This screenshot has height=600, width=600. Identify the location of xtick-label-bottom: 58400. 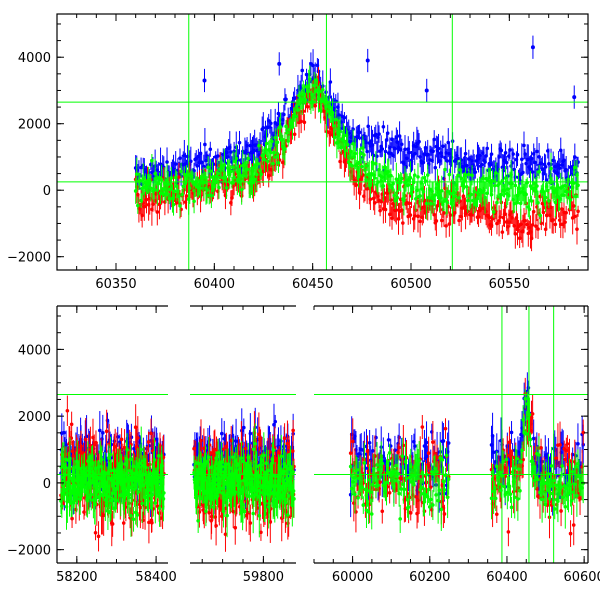
(155, 577).